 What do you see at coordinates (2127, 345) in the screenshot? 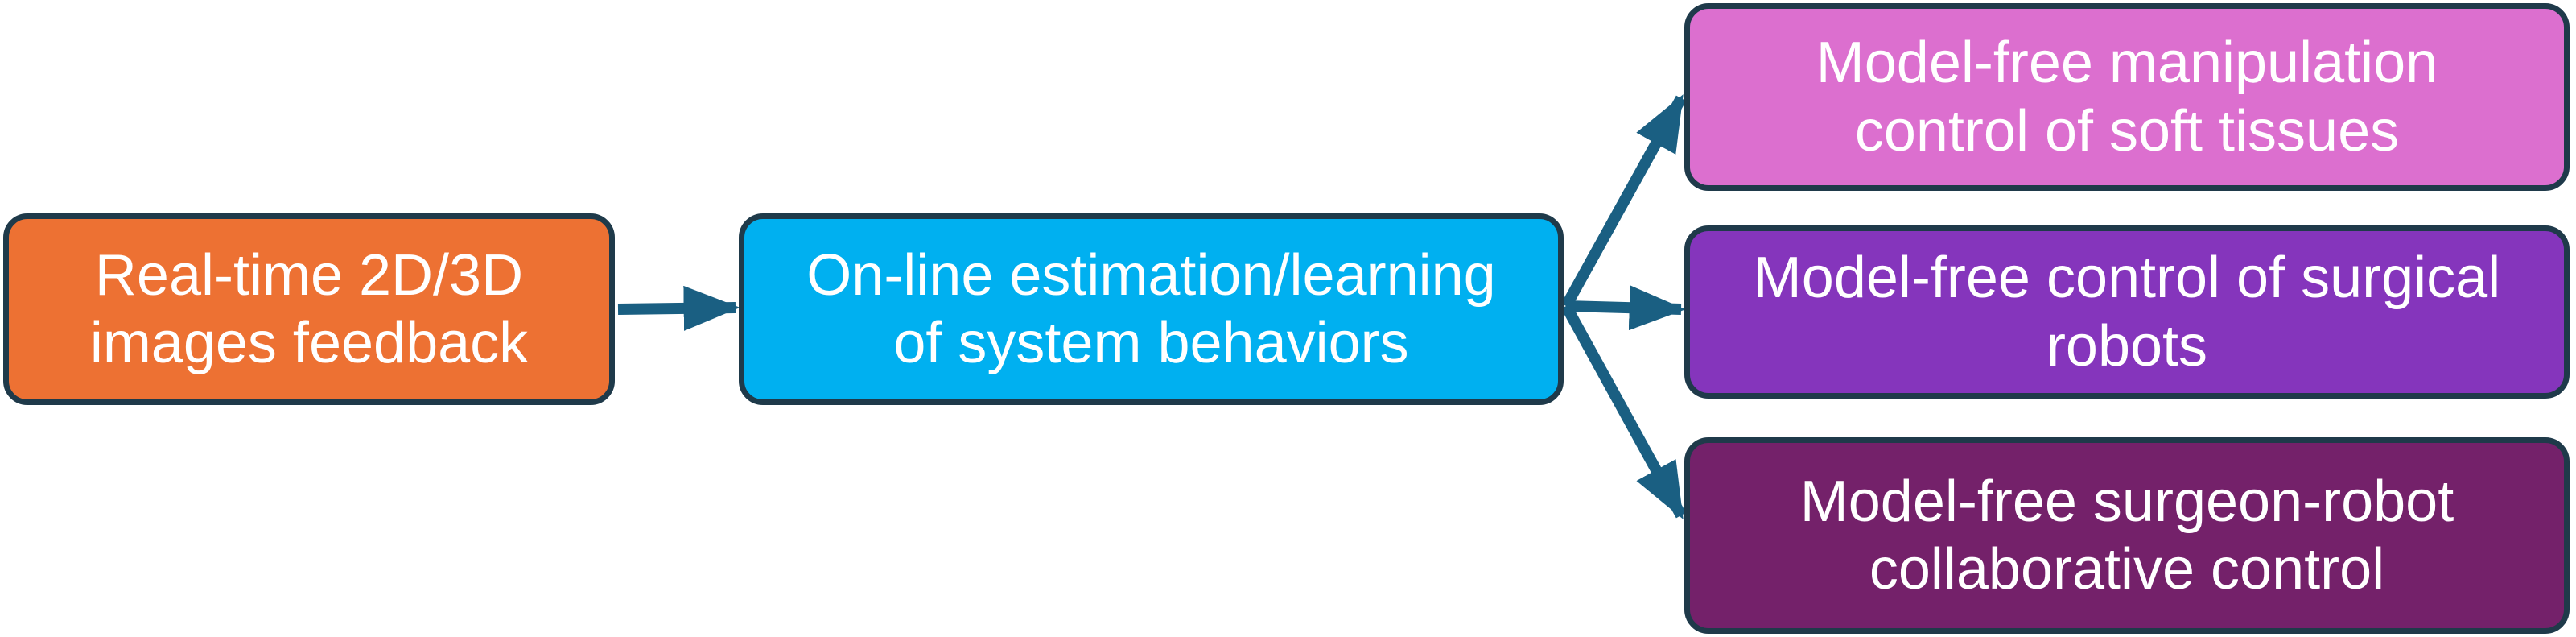
I see `node-label-line: robots` at bounding box center [2127, 345].